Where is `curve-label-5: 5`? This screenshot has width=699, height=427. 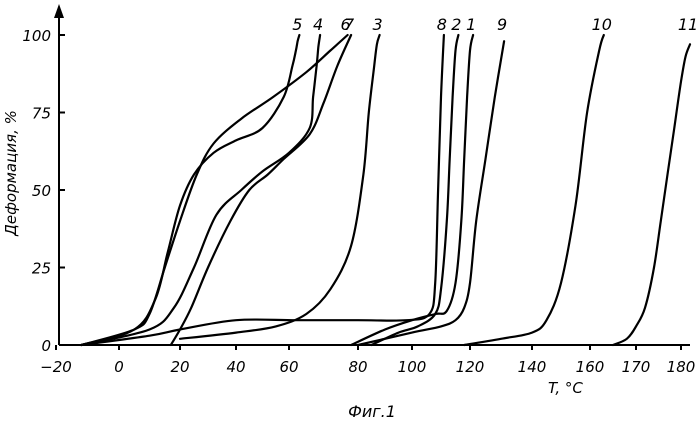 curve-label-5: 5 is located at coordinates (297, 24).